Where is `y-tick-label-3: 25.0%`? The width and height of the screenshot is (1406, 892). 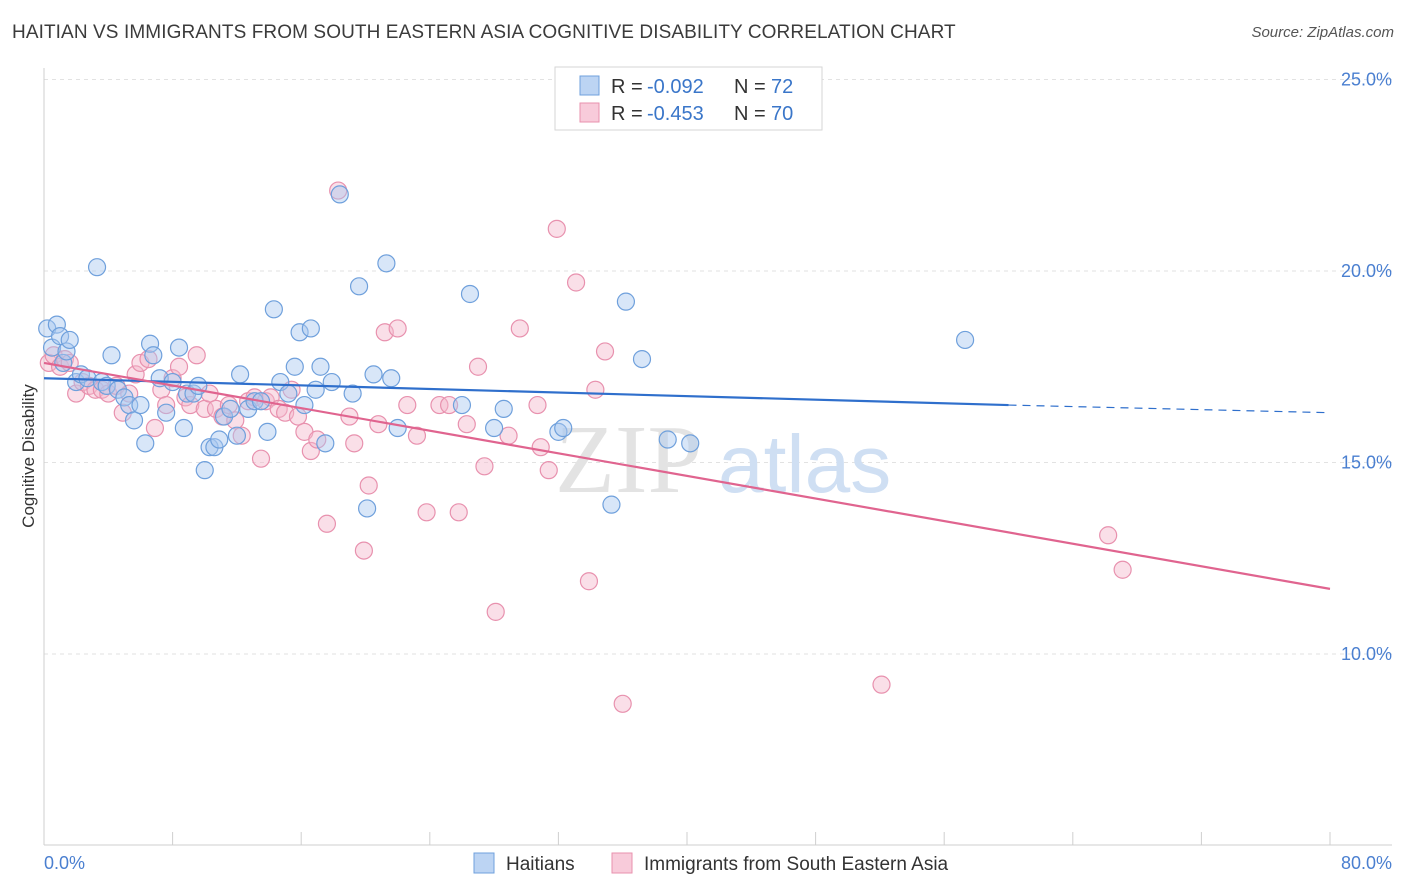
y-tick-label-3: 25.0% is located at coordinates (1366, 80).